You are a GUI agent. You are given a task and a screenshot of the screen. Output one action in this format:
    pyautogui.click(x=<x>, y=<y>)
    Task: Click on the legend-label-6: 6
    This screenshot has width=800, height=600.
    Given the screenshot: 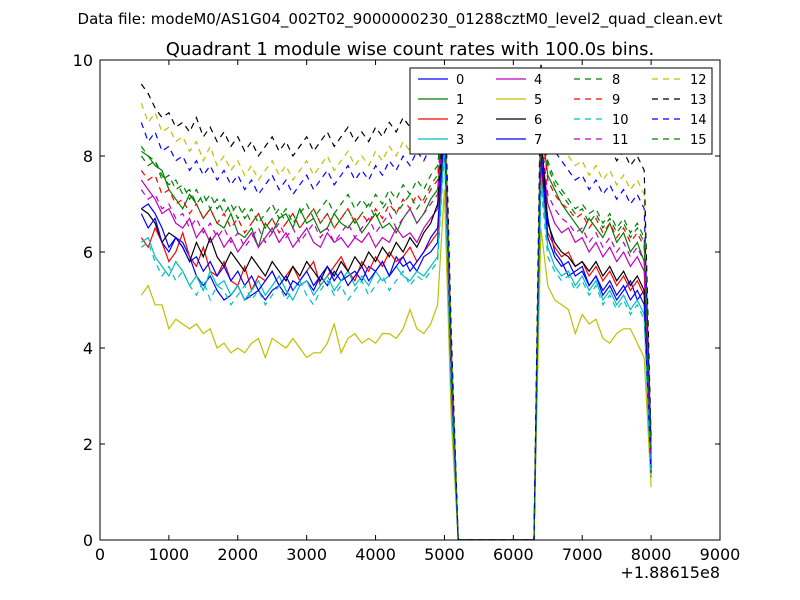 What is the action you would take?
    pyautogui.click(x=538, y=120)
    